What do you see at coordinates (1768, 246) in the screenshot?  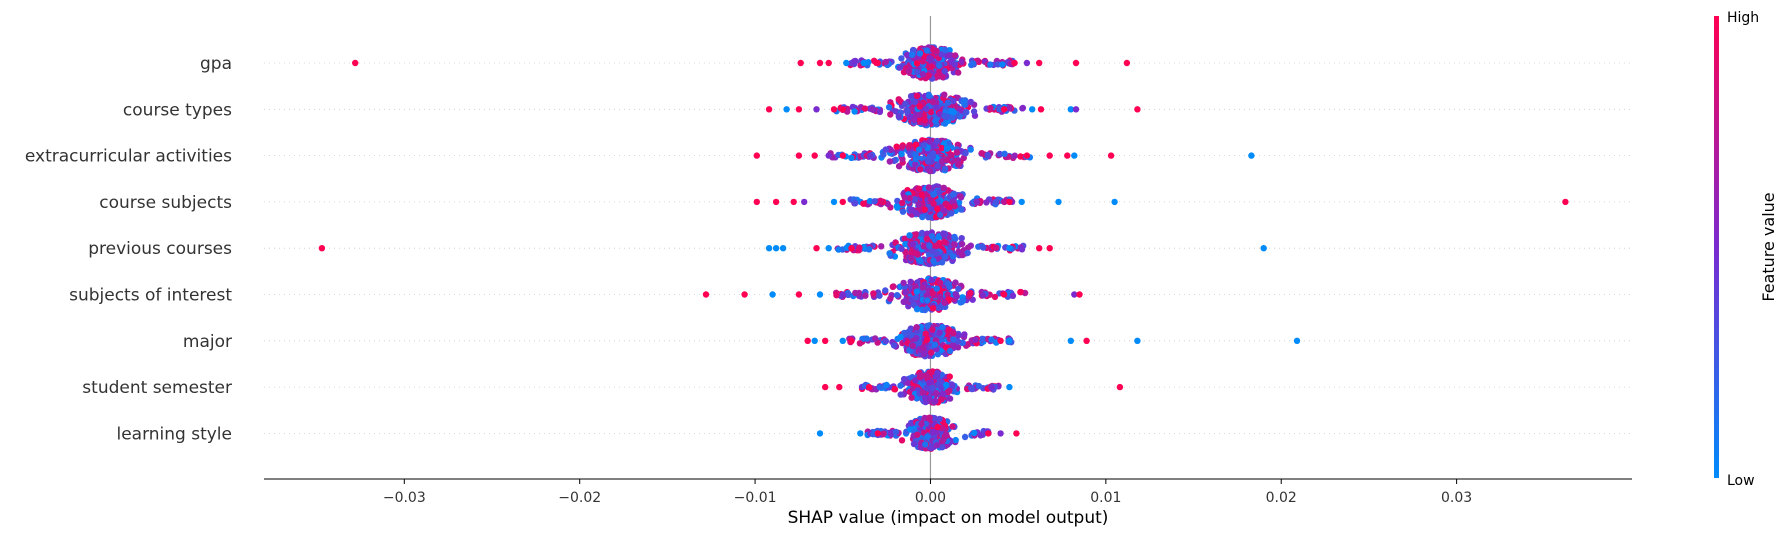 I see `colorbar-title: Feature value` at bounding box center [1768, 246].